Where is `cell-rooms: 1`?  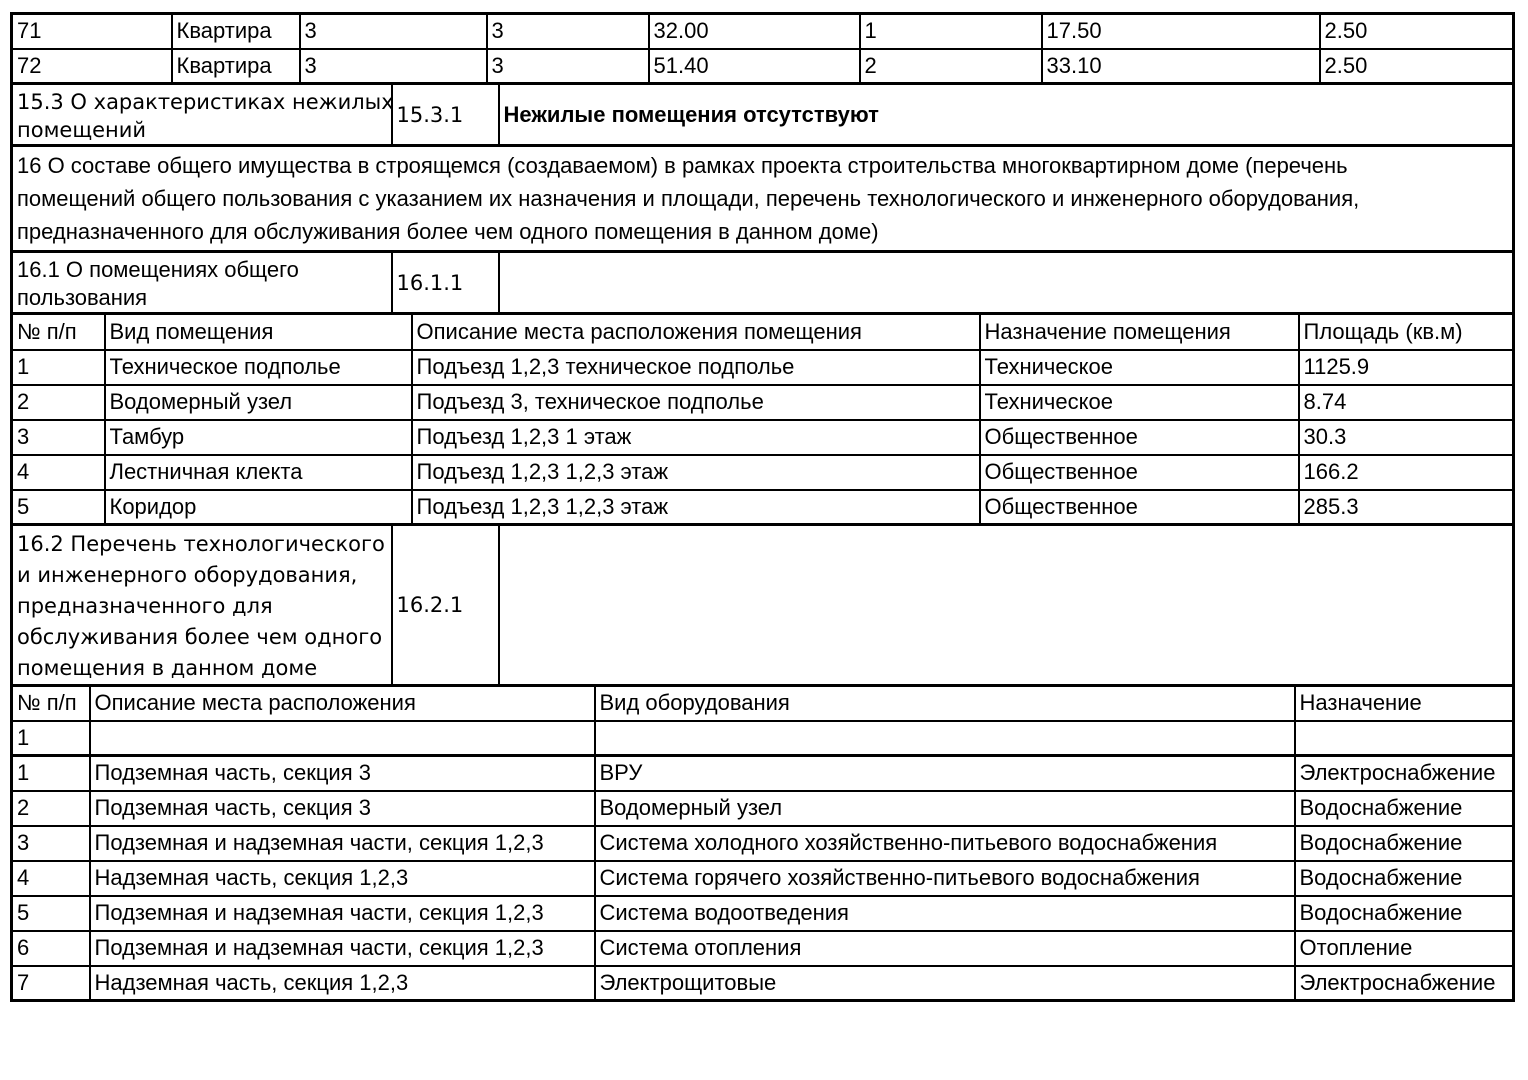 cell-rooms: 1 is located at coordinates (950, 31).